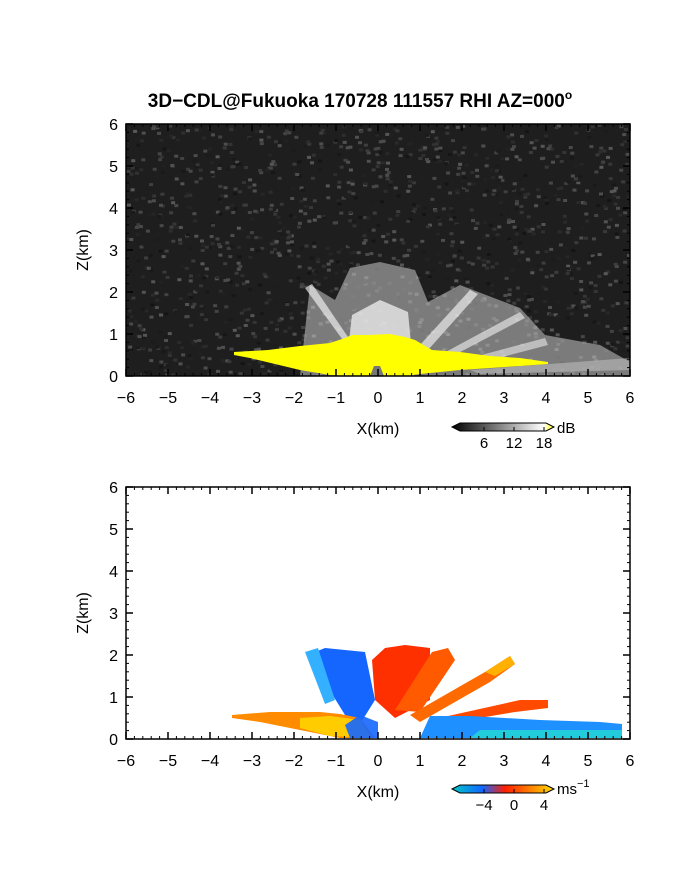  What do you see at coordinates (113, 656) in the screenshot?
I see `velocity-y-tick-label: 2` at bounding box center [113, 656].